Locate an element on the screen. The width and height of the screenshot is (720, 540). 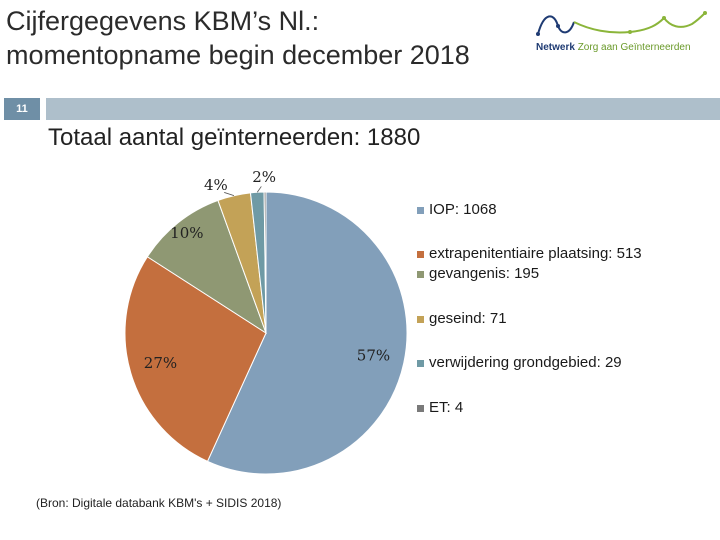
legend-item-extrapenitentiaire: extrapenitentiaire plaatsing: 513 is located at coordinates (562, 254).